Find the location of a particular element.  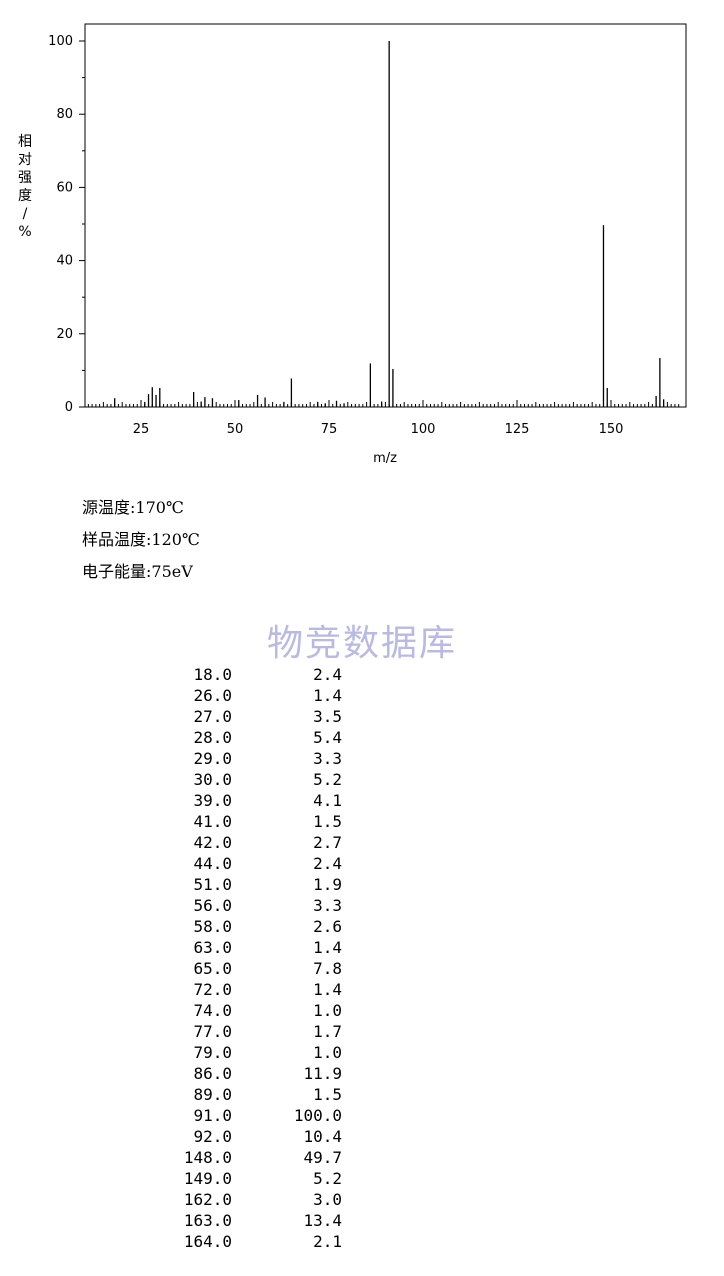

peak-row: 65.0 7.8 is located at coordinates (256, 968).